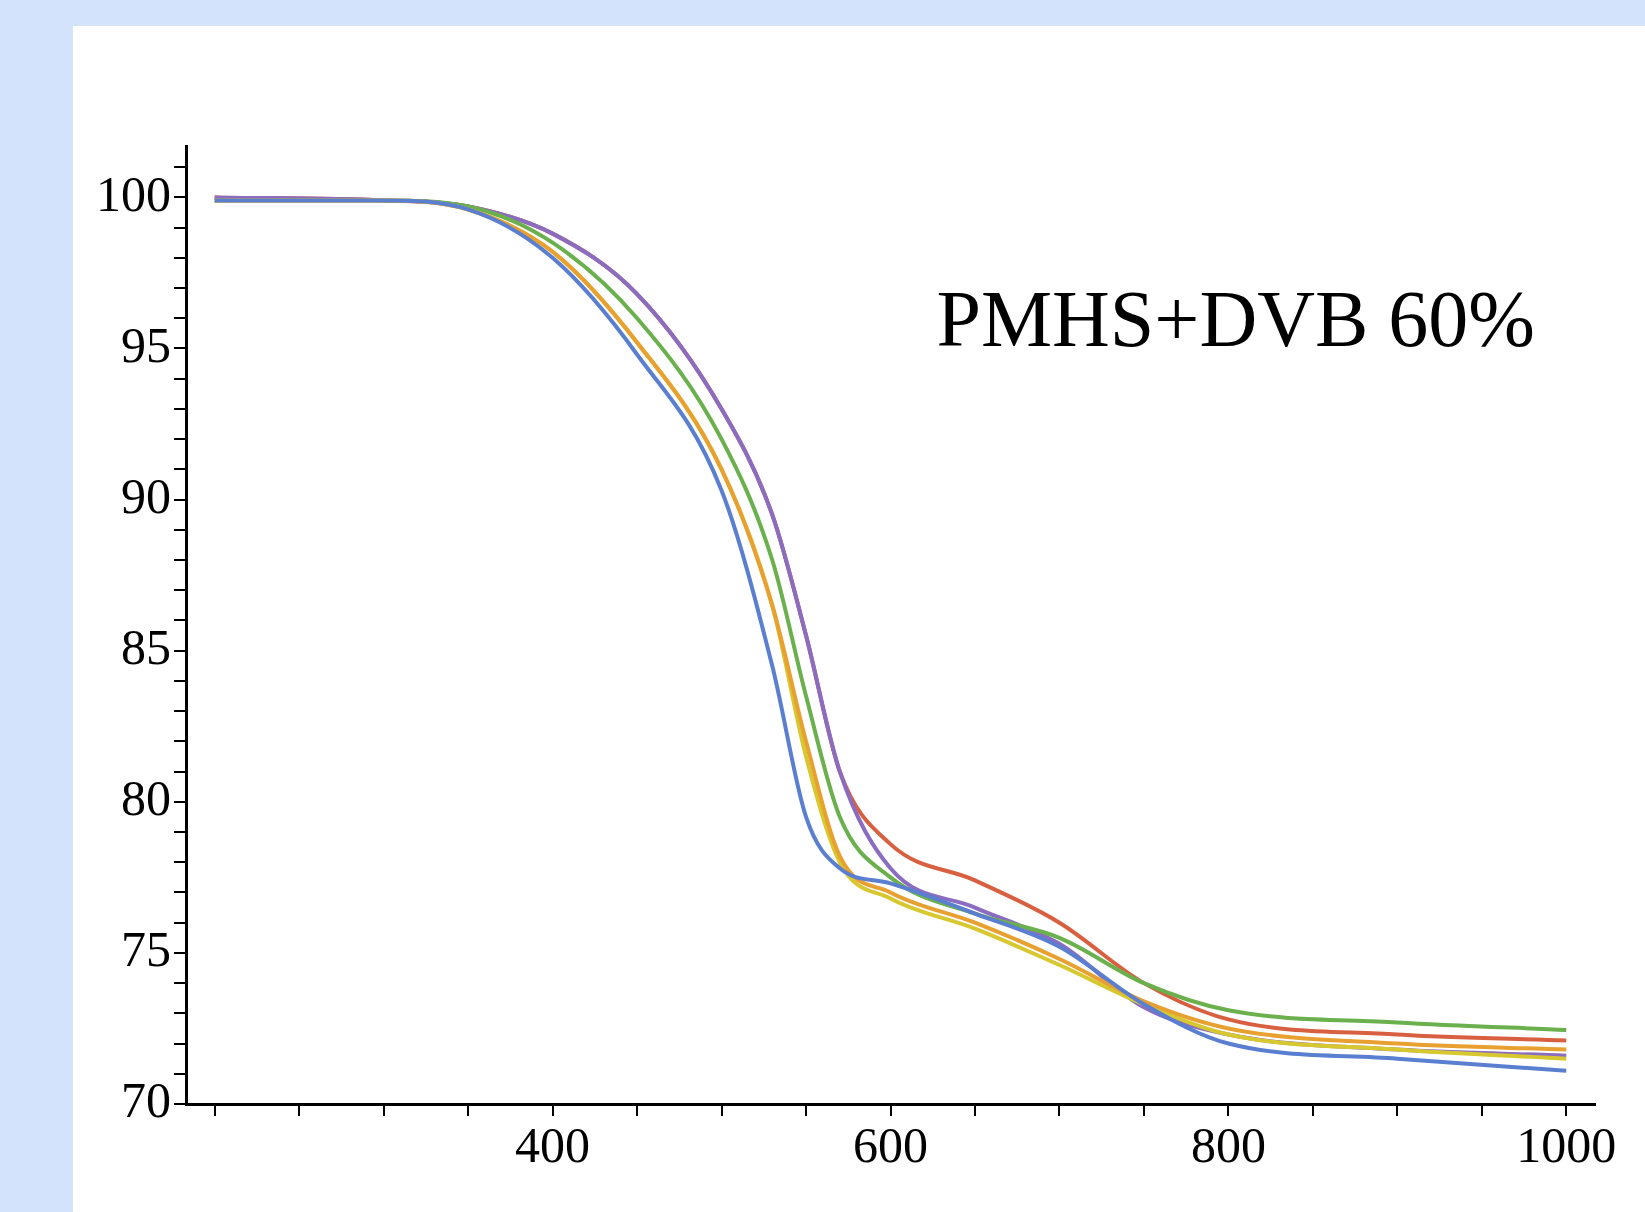 The width and height of the screenshot is (1645, 1212). I want to click on x-tick-label: 400, so click(553, 1145).